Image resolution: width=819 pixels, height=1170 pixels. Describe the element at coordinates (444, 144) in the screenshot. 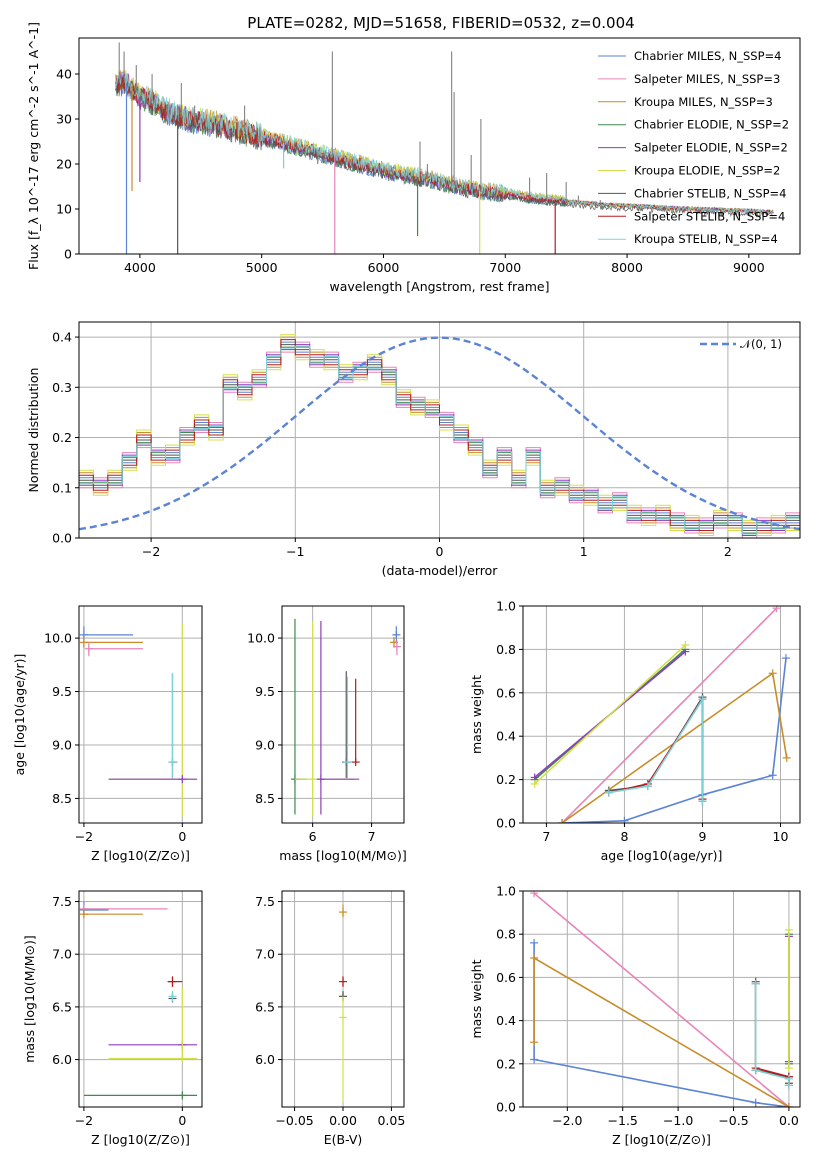

I see `spectrum-line` at that location.